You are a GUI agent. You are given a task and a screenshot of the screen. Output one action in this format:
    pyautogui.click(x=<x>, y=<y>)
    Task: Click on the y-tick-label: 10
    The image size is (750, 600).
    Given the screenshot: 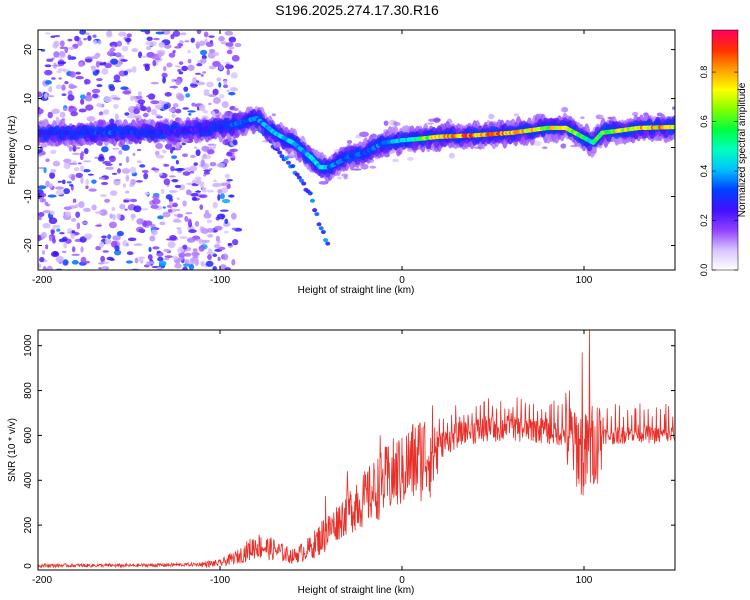 What is the action you would take?
    pyautogui.click(x=28, y=99)
    